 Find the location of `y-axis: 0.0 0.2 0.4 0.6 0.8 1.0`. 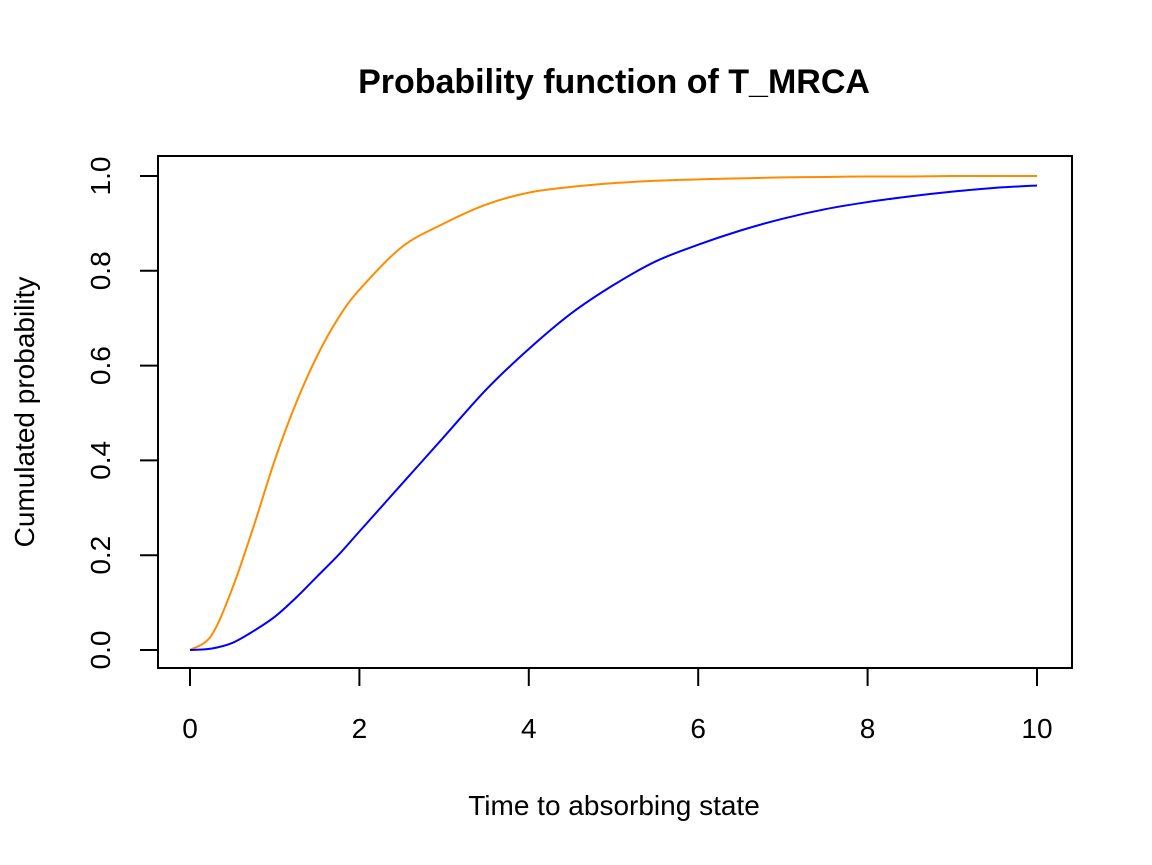

y-axis: 0.0 0.2 0.4 0.6 0.8 1.0 is located at coordinates (122, 413).